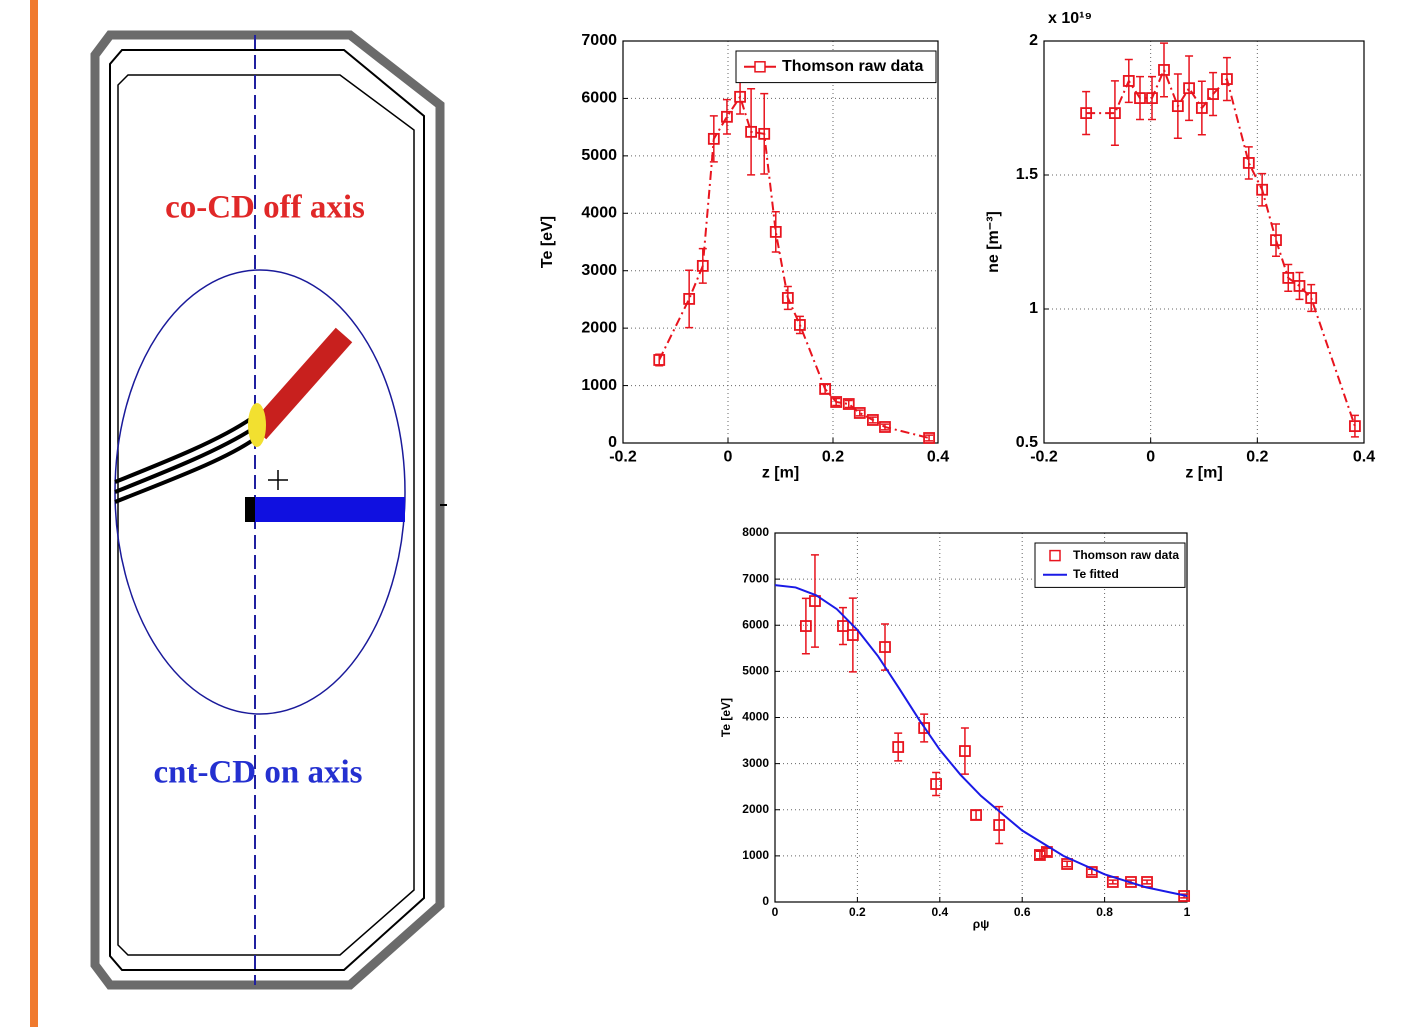 This screenshot has height=1027, width=1417. I want to click on diagram-label: cnt-CD on axis, so click(257, 773).